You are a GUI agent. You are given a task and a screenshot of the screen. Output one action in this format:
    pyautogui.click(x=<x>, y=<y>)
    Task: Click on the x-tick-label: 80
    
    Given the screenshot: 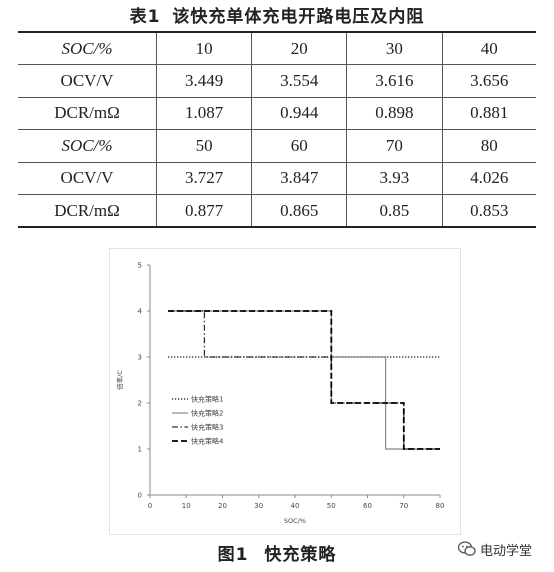 What is the action you would take?
    pyautogui.click(x=440, y=506)
    